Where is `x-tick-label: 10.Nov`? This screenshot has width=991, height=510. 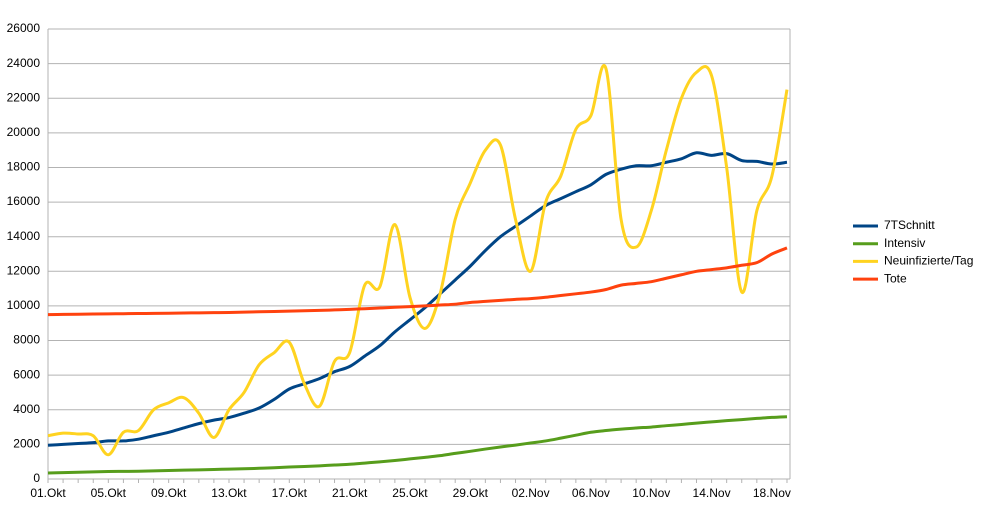 x-tick-label: 10.Nov is located at coordinates (651, 493).